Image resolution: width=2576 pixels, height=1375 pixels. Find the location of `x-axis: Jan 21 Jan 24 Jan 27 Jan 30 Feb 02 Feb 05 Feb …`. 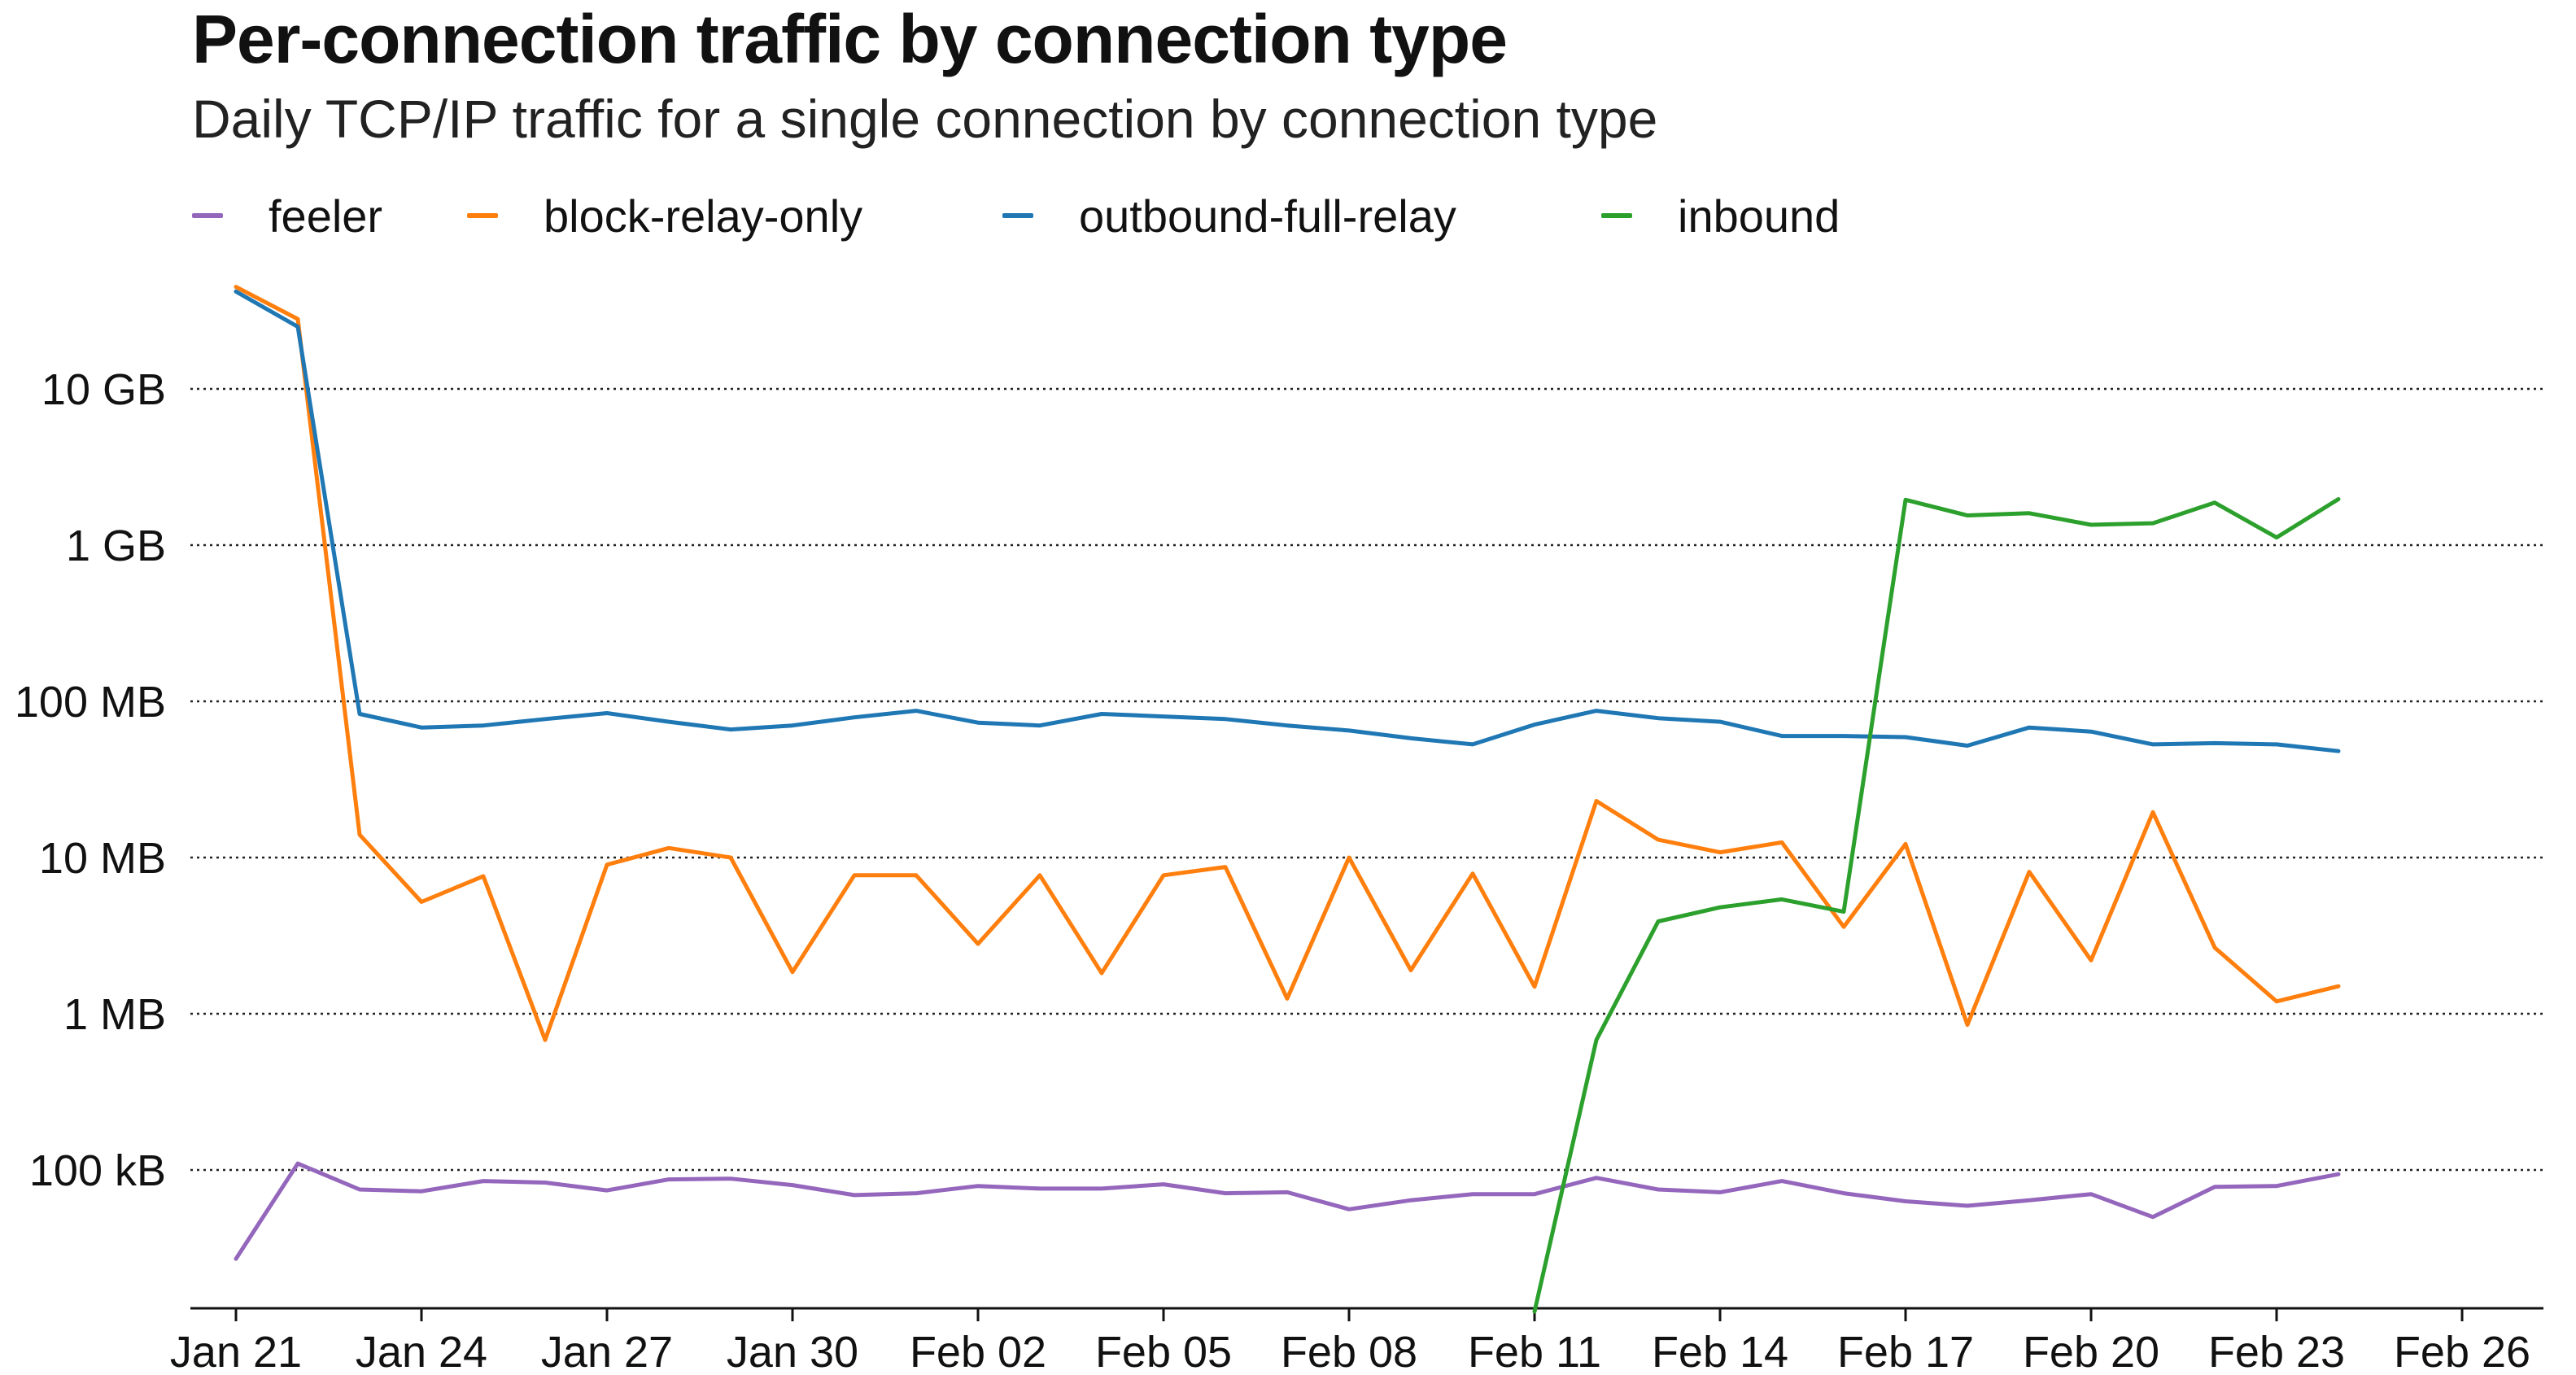

x-axis: Jan 21 Jan 24 Jan 27 Jan 30 Feb 02 Feb 05 Feb … is located at coordinates (1356, 1341).